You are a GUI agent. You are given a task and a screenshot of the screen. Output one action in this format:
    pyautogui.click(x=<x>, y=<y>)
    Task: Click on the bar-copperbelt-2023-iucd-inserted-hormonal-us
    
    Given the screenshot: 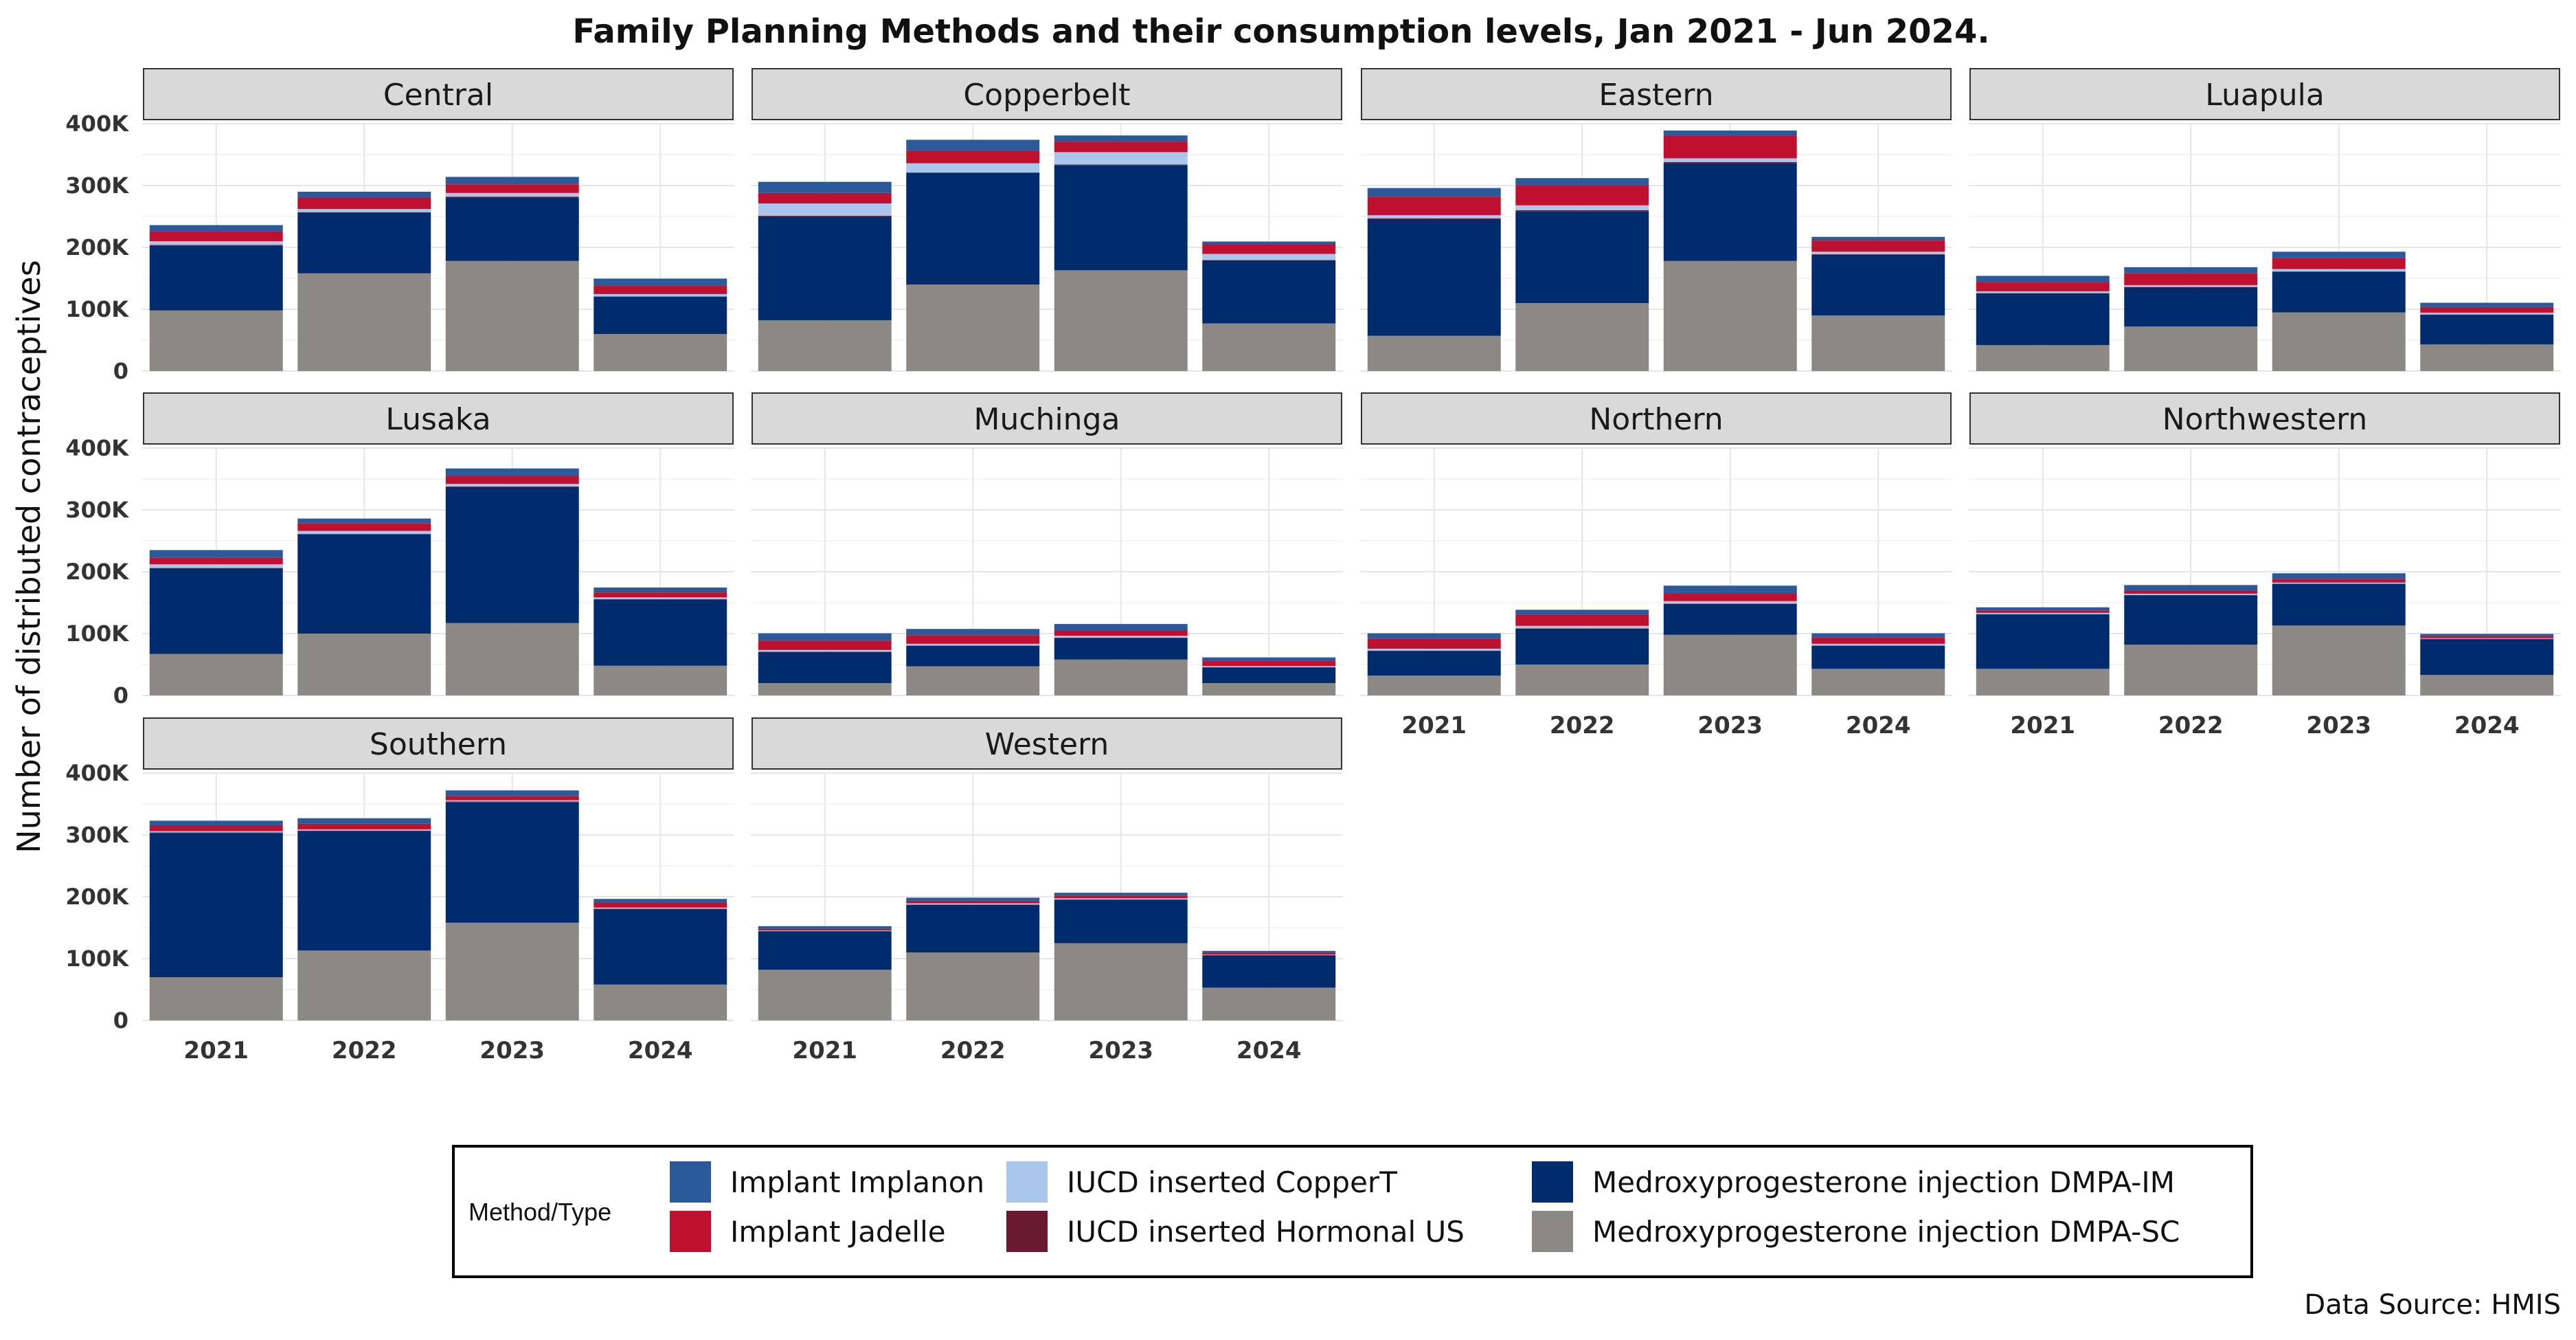 What is the action you would take?
    pyautogui.click(x=1121, y=165)
    